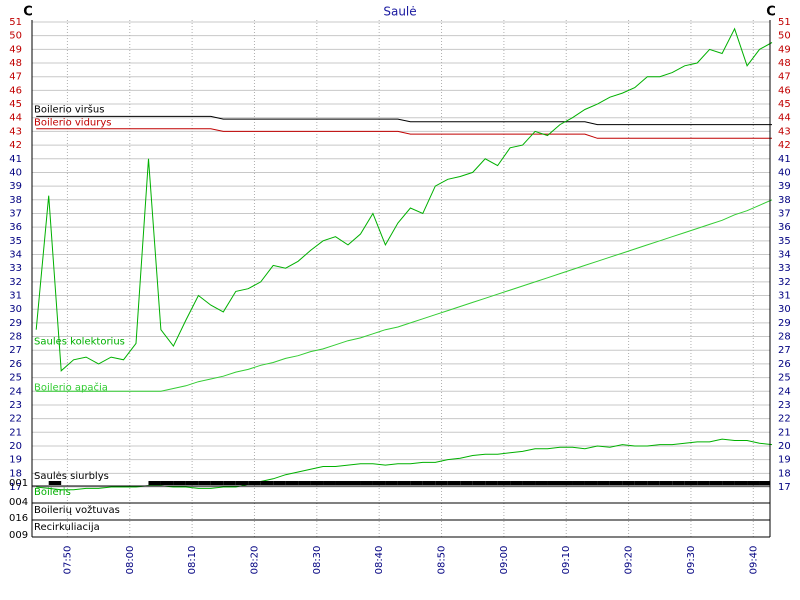  What do you see at coordinates (784, 391) in the screenshot?
I see `y-tick-label: 24` at bounding box center [784, 391].